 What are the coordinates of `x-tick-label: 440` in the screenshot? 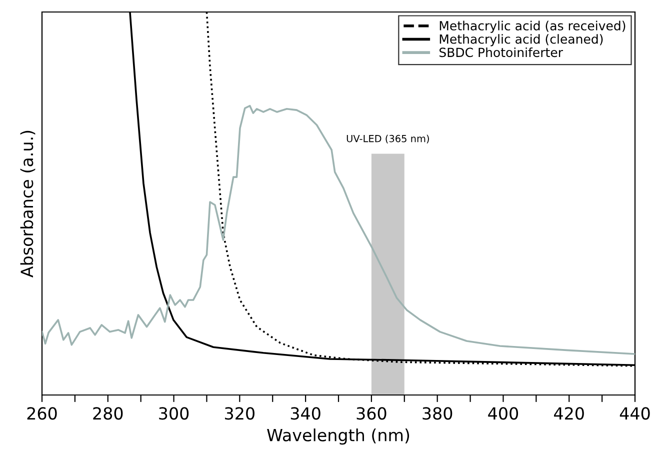 It's located at (635, 413).